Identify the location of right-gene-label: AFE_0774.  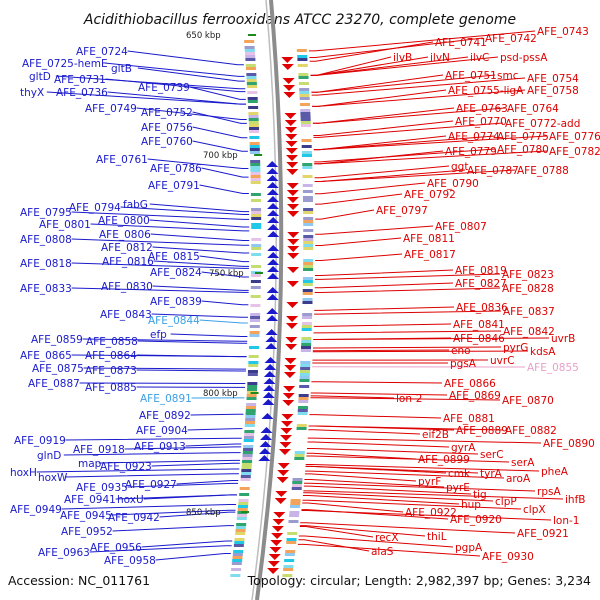
(474, 137).